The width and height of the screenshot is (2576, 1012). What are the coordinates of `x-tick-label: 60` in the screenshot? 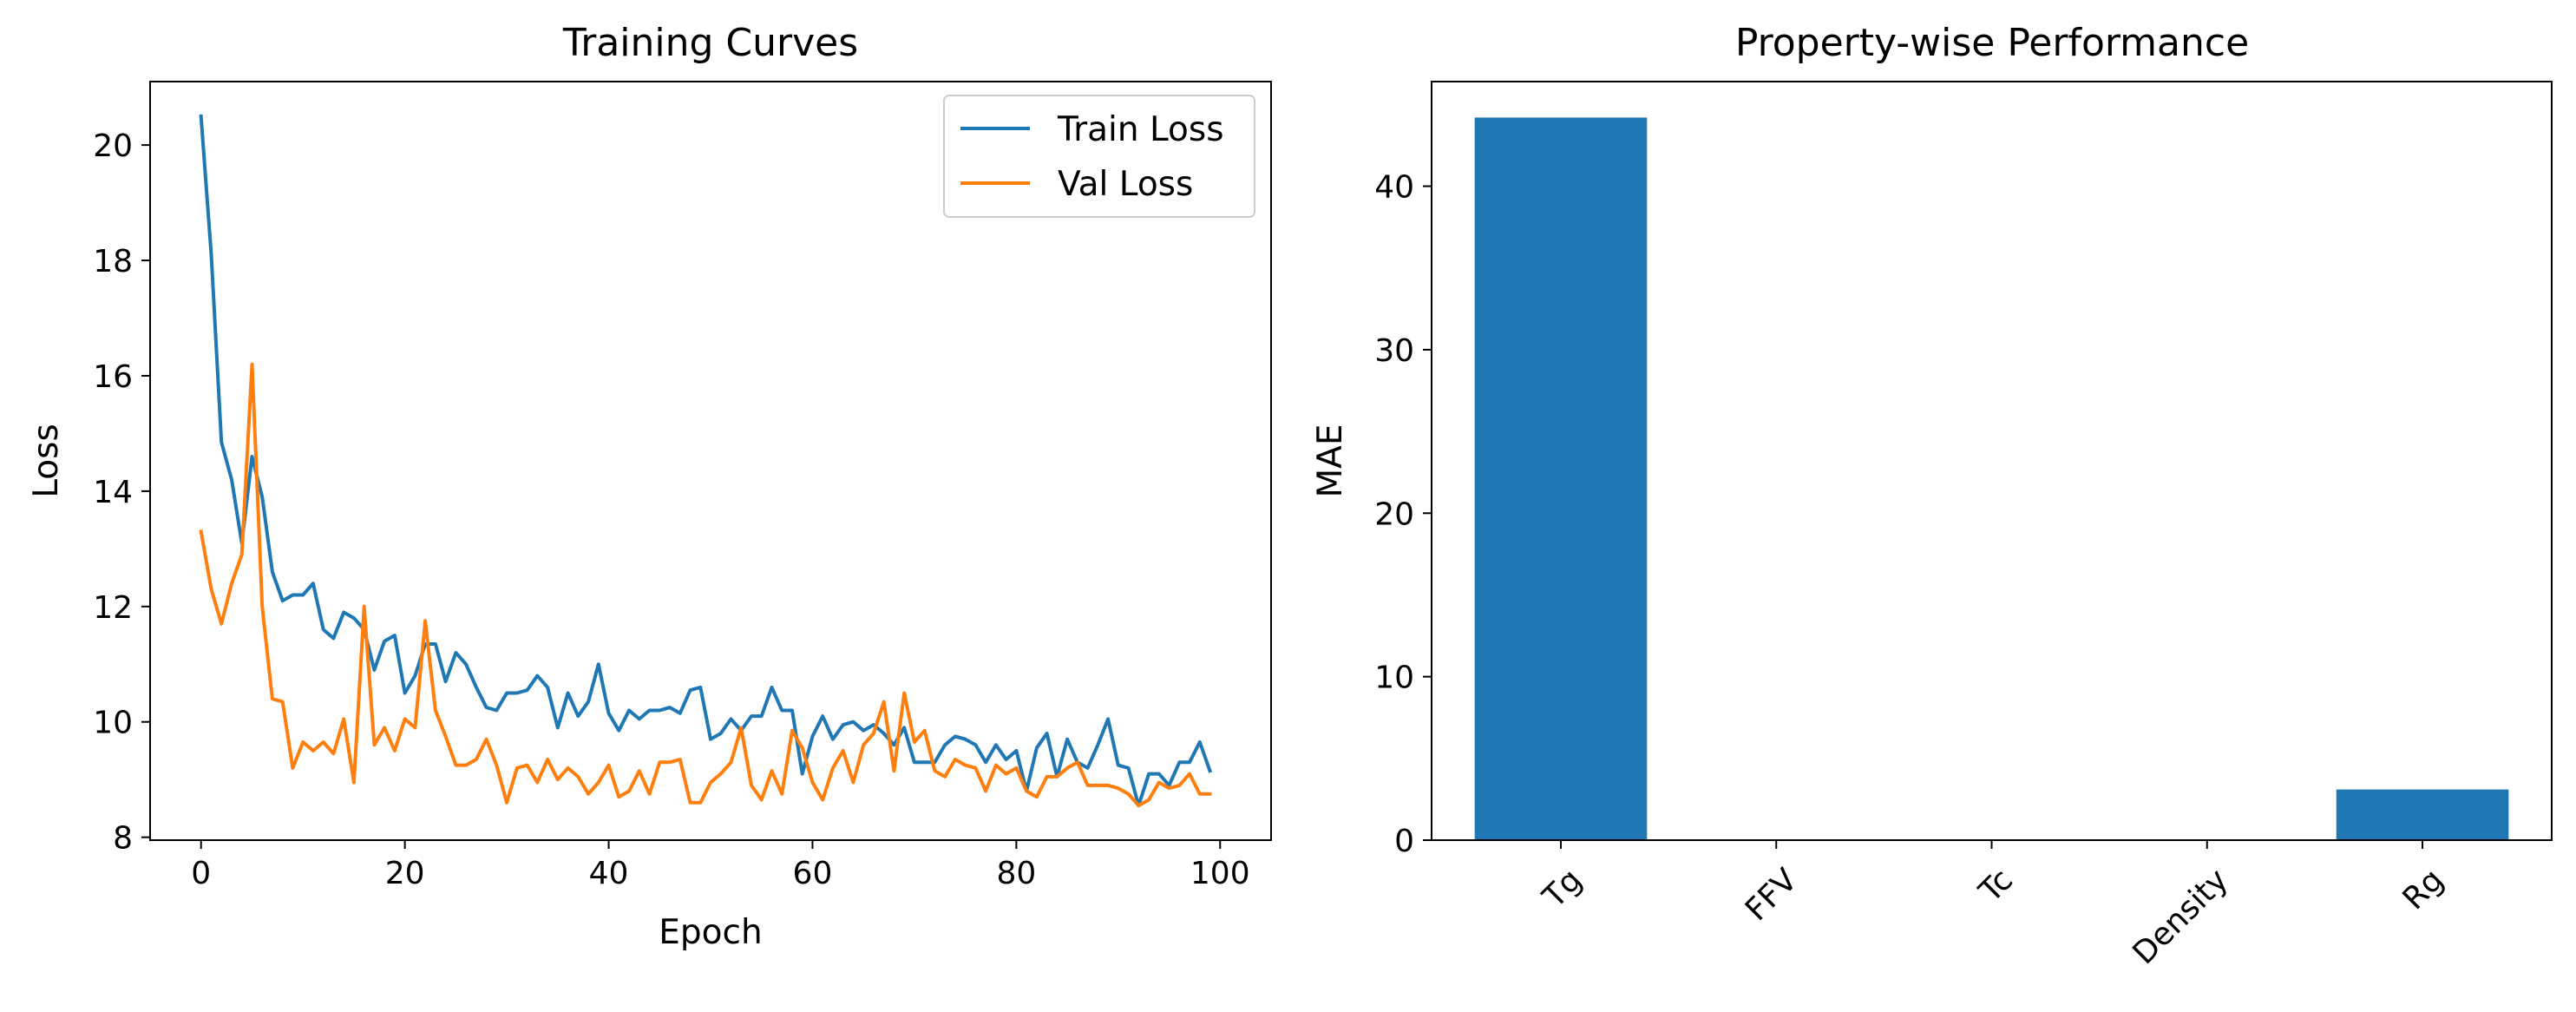 It's located at (813, 873).